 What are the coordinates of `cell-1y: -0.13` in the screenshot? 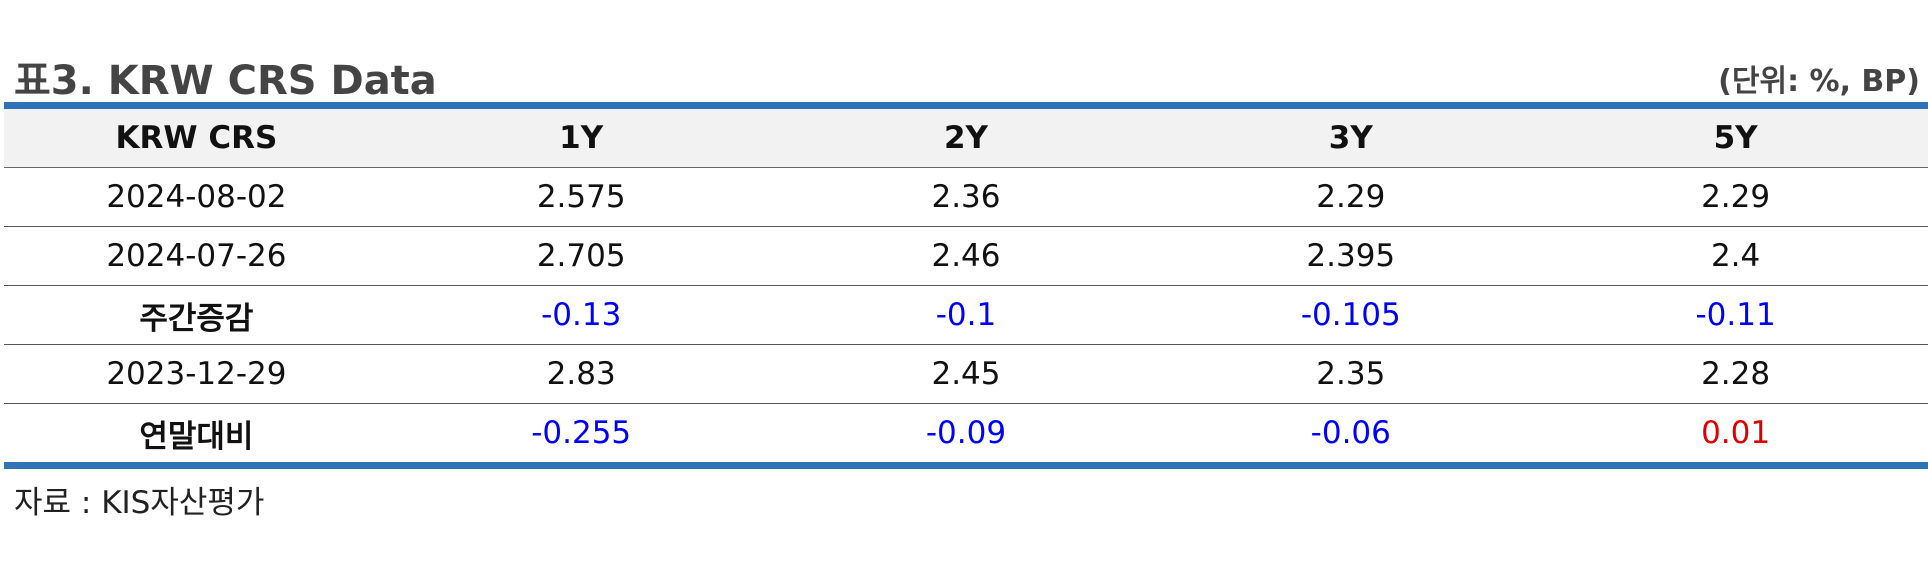 It's located at (581, 315).